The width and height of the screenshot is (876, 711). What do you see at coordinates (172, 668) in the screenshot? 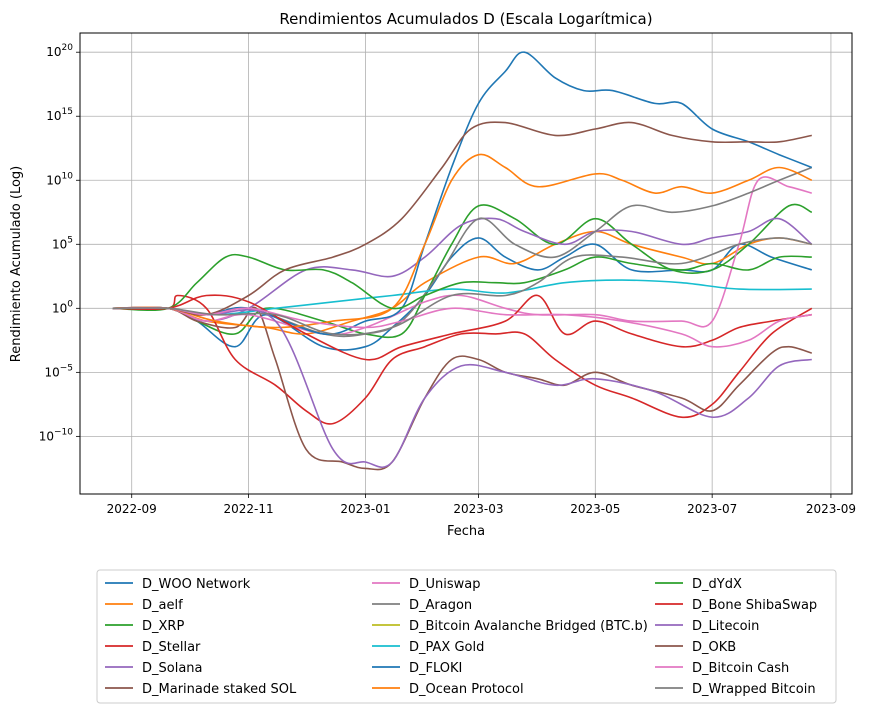
I see `legend-label: D_Solana` at bounding box center [172, 668].